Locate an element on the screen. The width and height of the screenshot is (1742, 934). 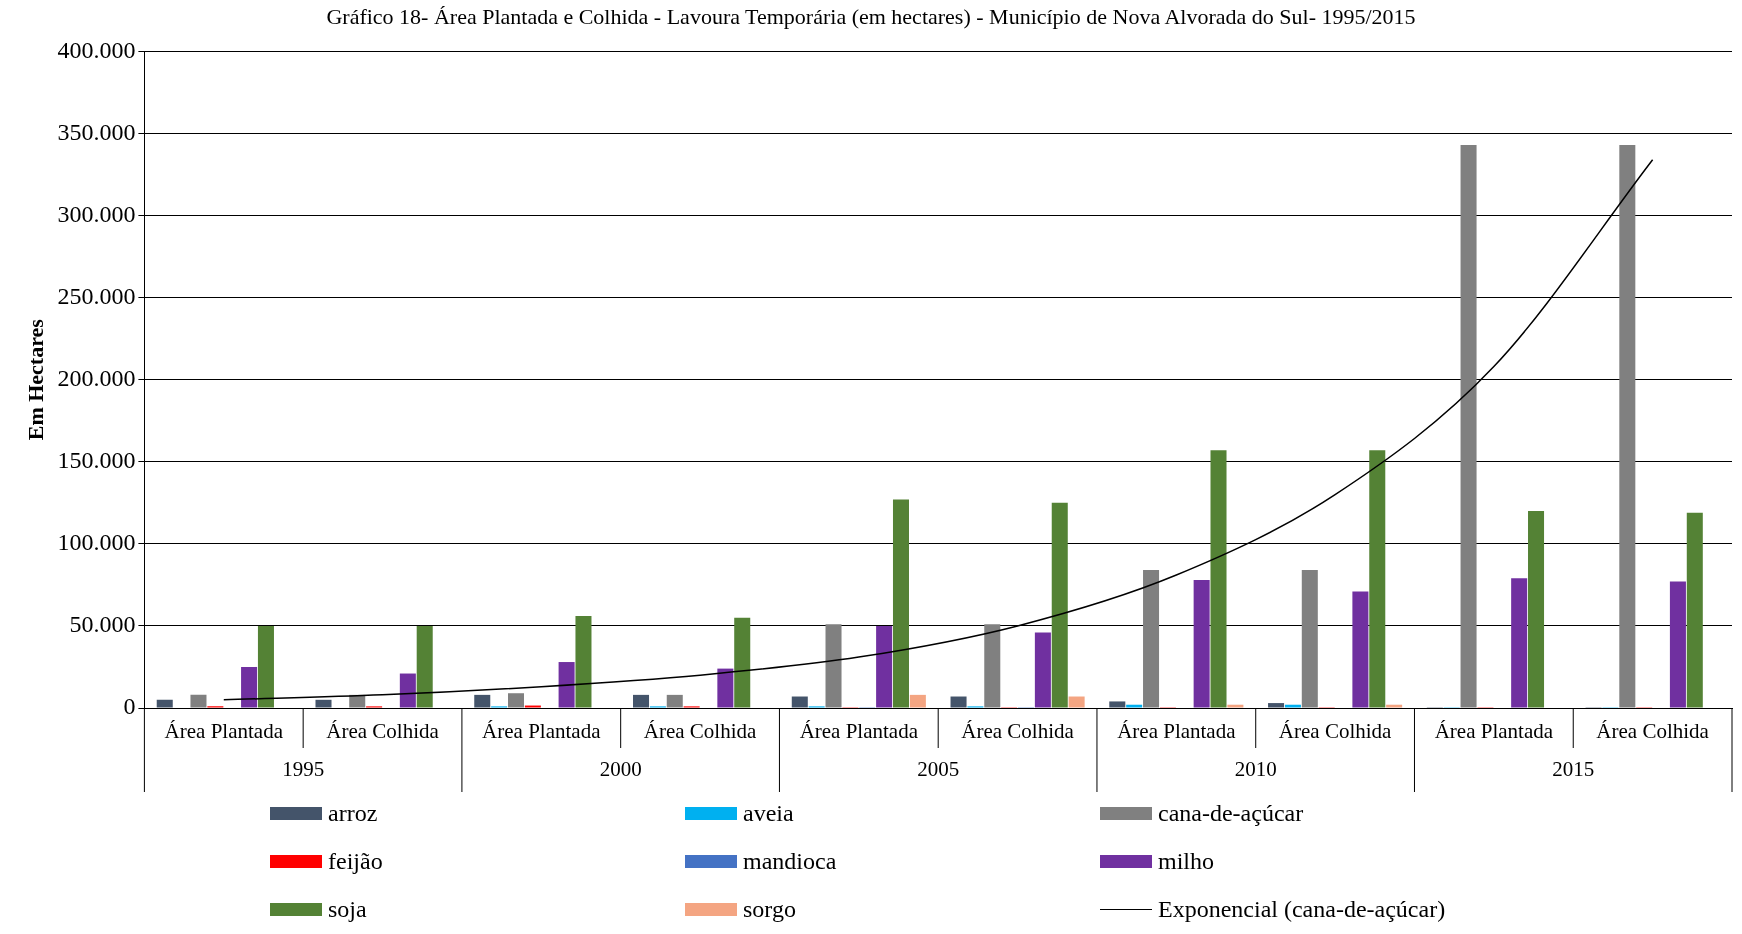
text: 2010 is located at coordinates (1255, 768).